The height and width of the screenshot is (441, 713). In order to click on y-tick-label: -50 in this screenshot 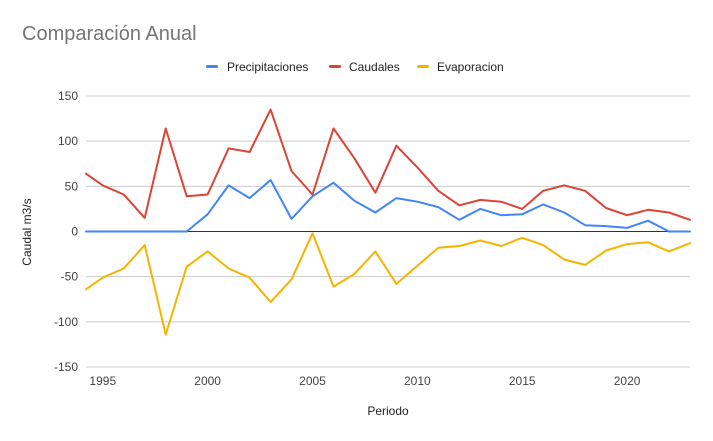, I will do `click(70, 277)`.